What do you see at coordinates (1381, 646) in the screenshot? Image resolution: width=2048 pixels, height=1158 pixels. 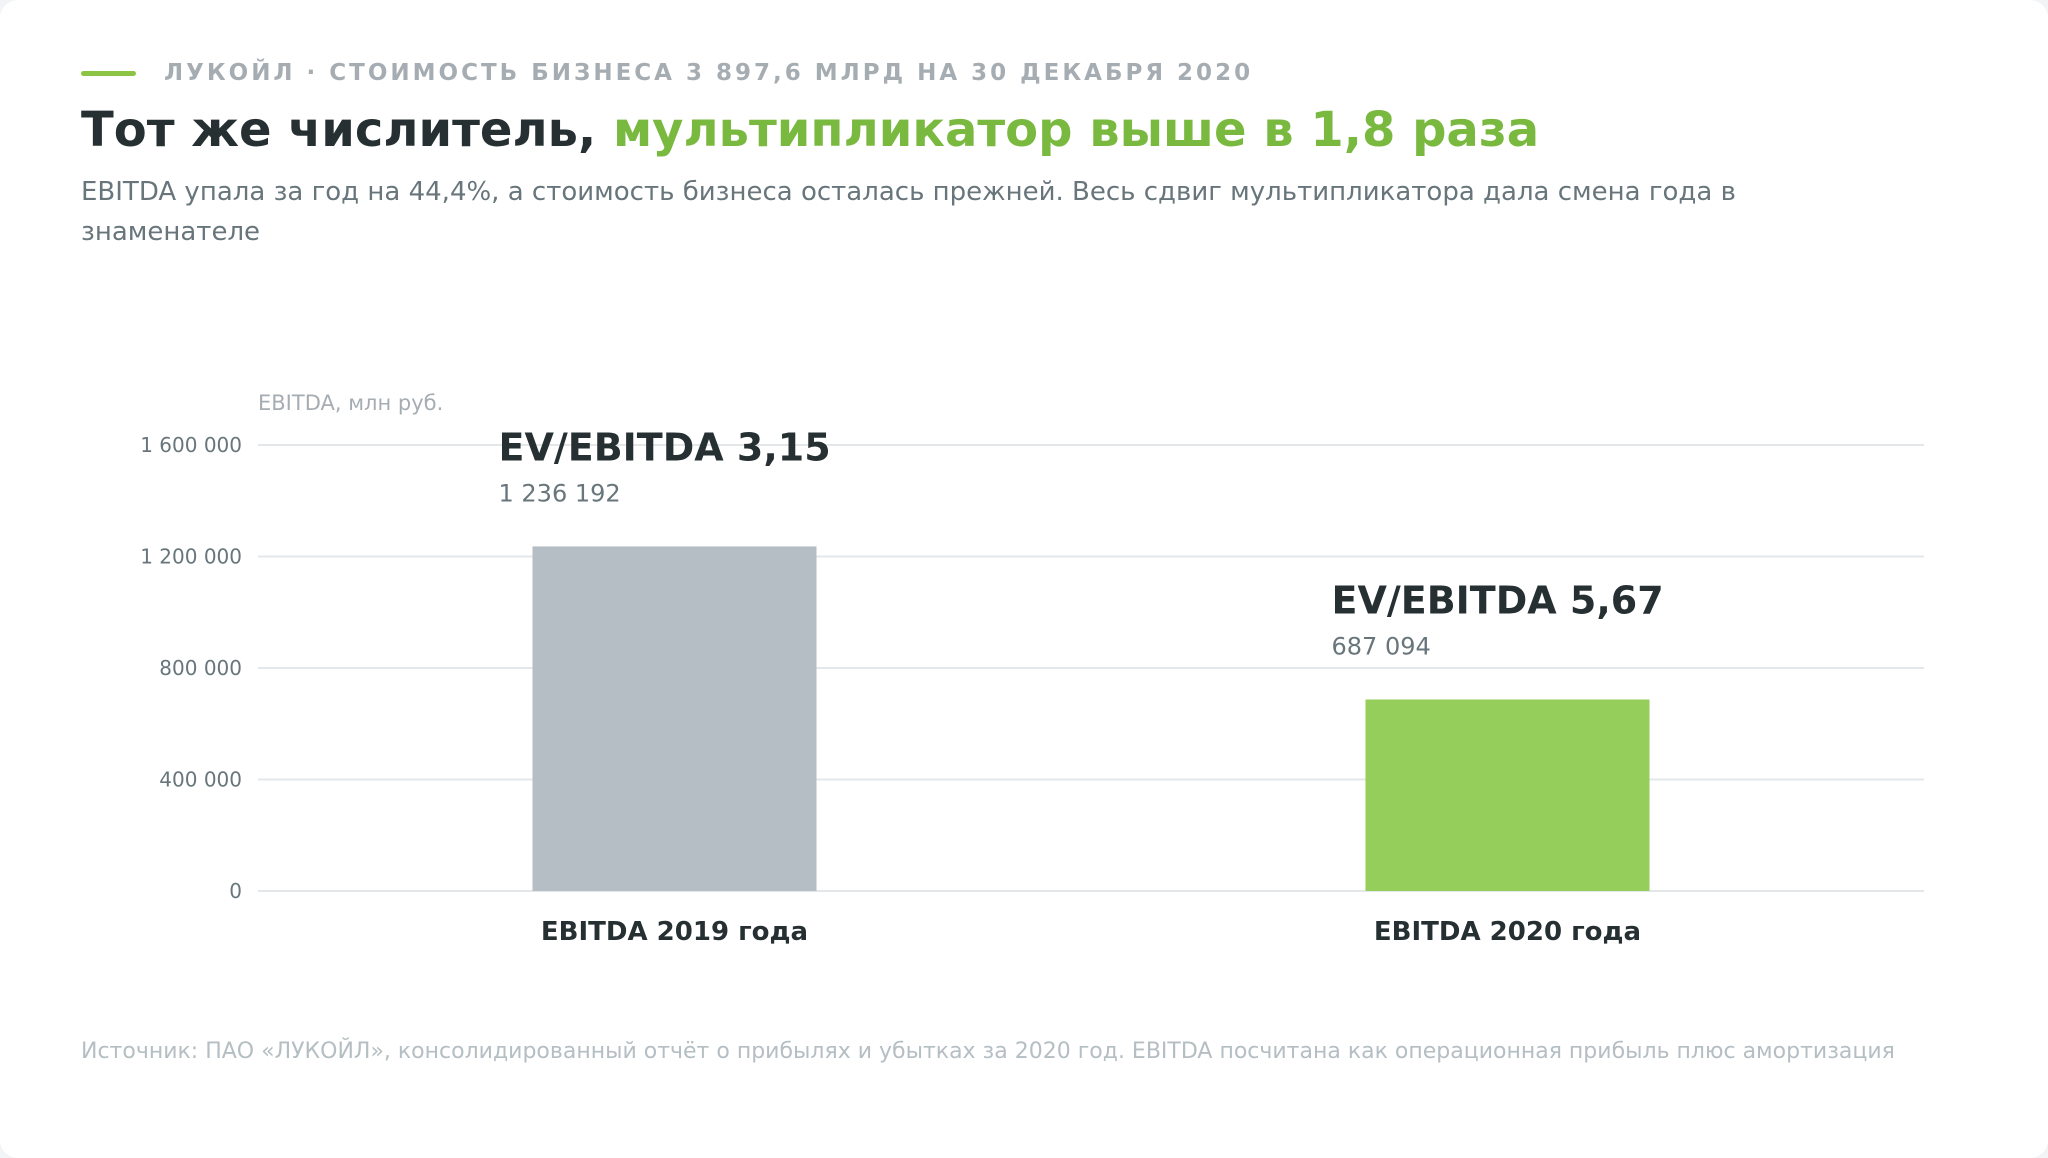 I see `bar-value-label: 687 094` at bounding box center [1381, 646].